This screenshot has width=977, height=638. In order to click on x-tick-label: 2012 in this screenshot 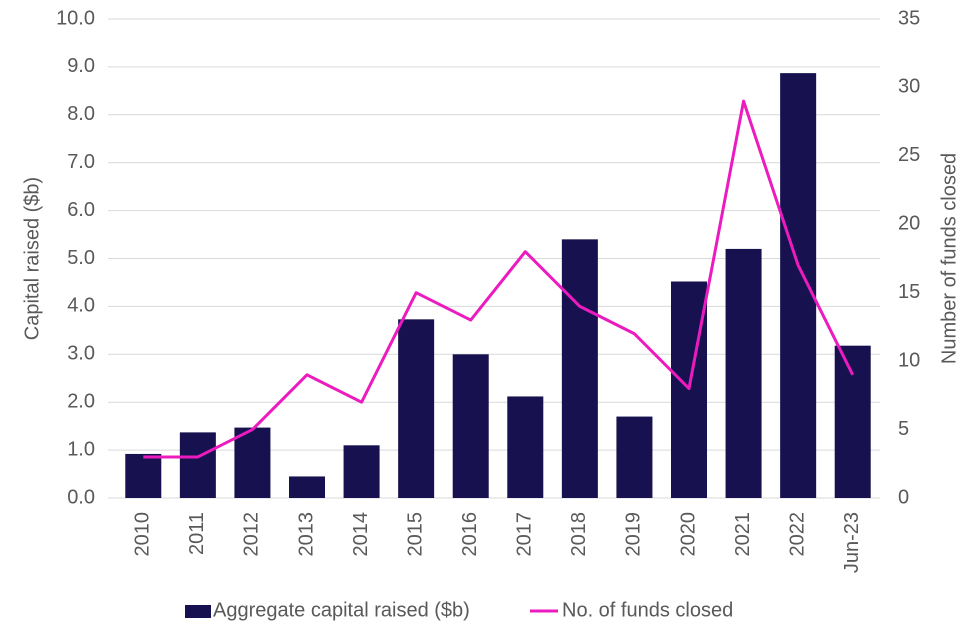, I will do `click(252, 534)`.